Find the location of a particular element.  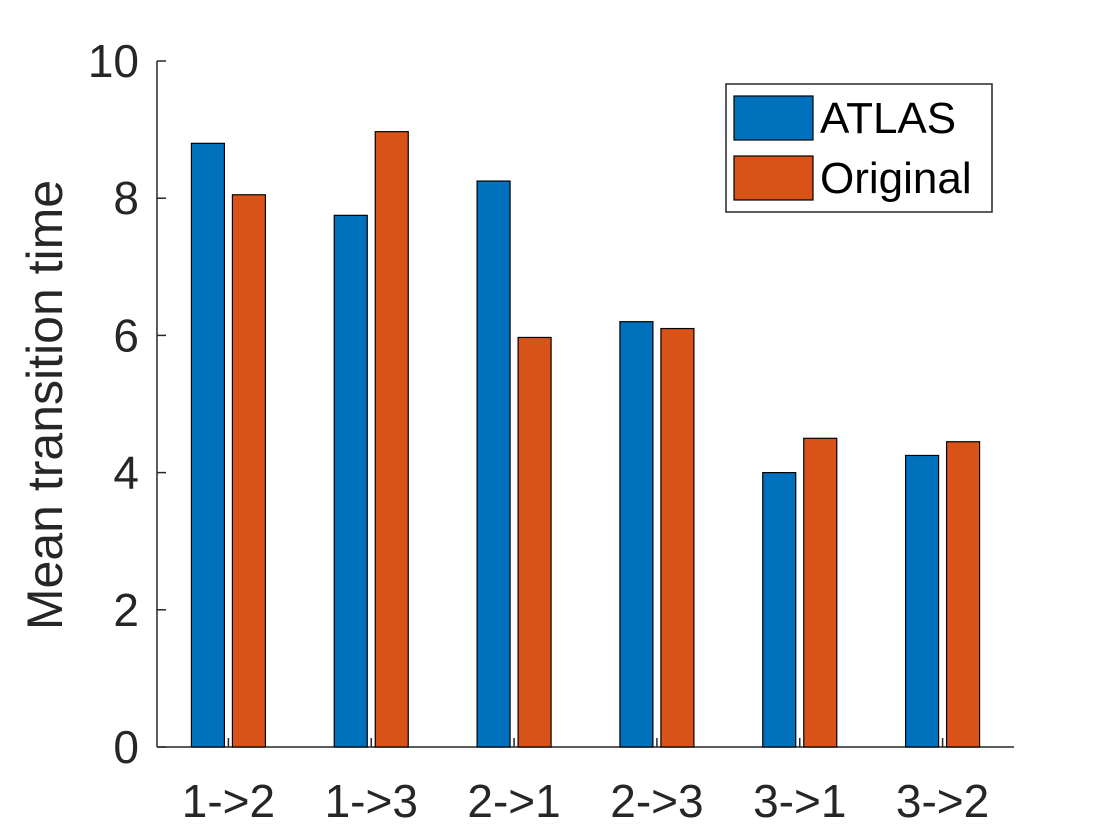

x-tick-label: 2->1 is located at coordinates (513, 801).